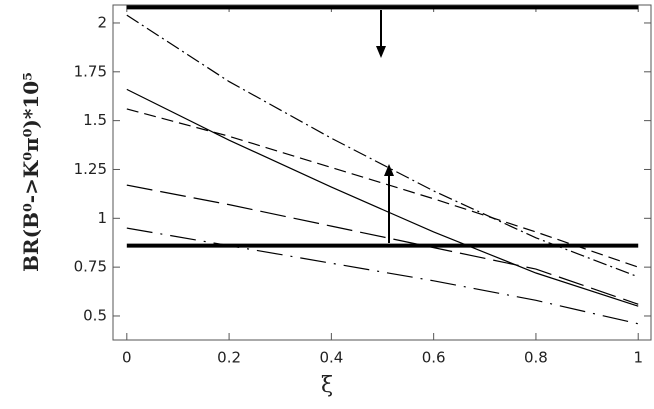 The height and width of the screenshot is (409, 654). What do you see at coordinates (90, 71) in the screenshot?
I see `y-tick-label: 1.75` at bounding box center [90, 71].